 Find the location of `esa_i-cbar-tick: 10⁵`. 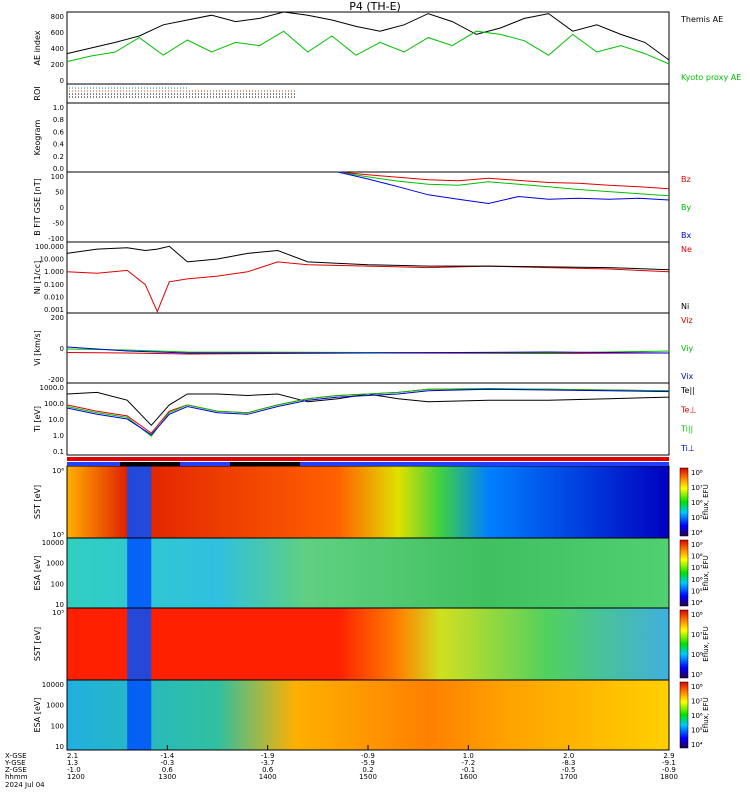

esa_i-cbar-tick: 10⁵ is located at coordinates (697, 731).